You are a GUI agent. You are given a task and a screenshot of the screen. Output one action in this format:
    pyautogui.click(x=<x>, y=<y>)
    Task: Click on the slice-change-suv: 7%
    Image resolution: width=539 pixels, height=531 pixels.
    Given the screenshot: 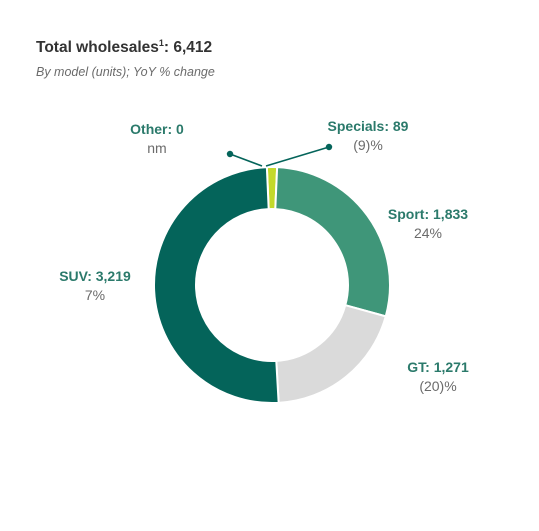 What is the action you would take?
    pyautogui.click(x=95, y=295)
    